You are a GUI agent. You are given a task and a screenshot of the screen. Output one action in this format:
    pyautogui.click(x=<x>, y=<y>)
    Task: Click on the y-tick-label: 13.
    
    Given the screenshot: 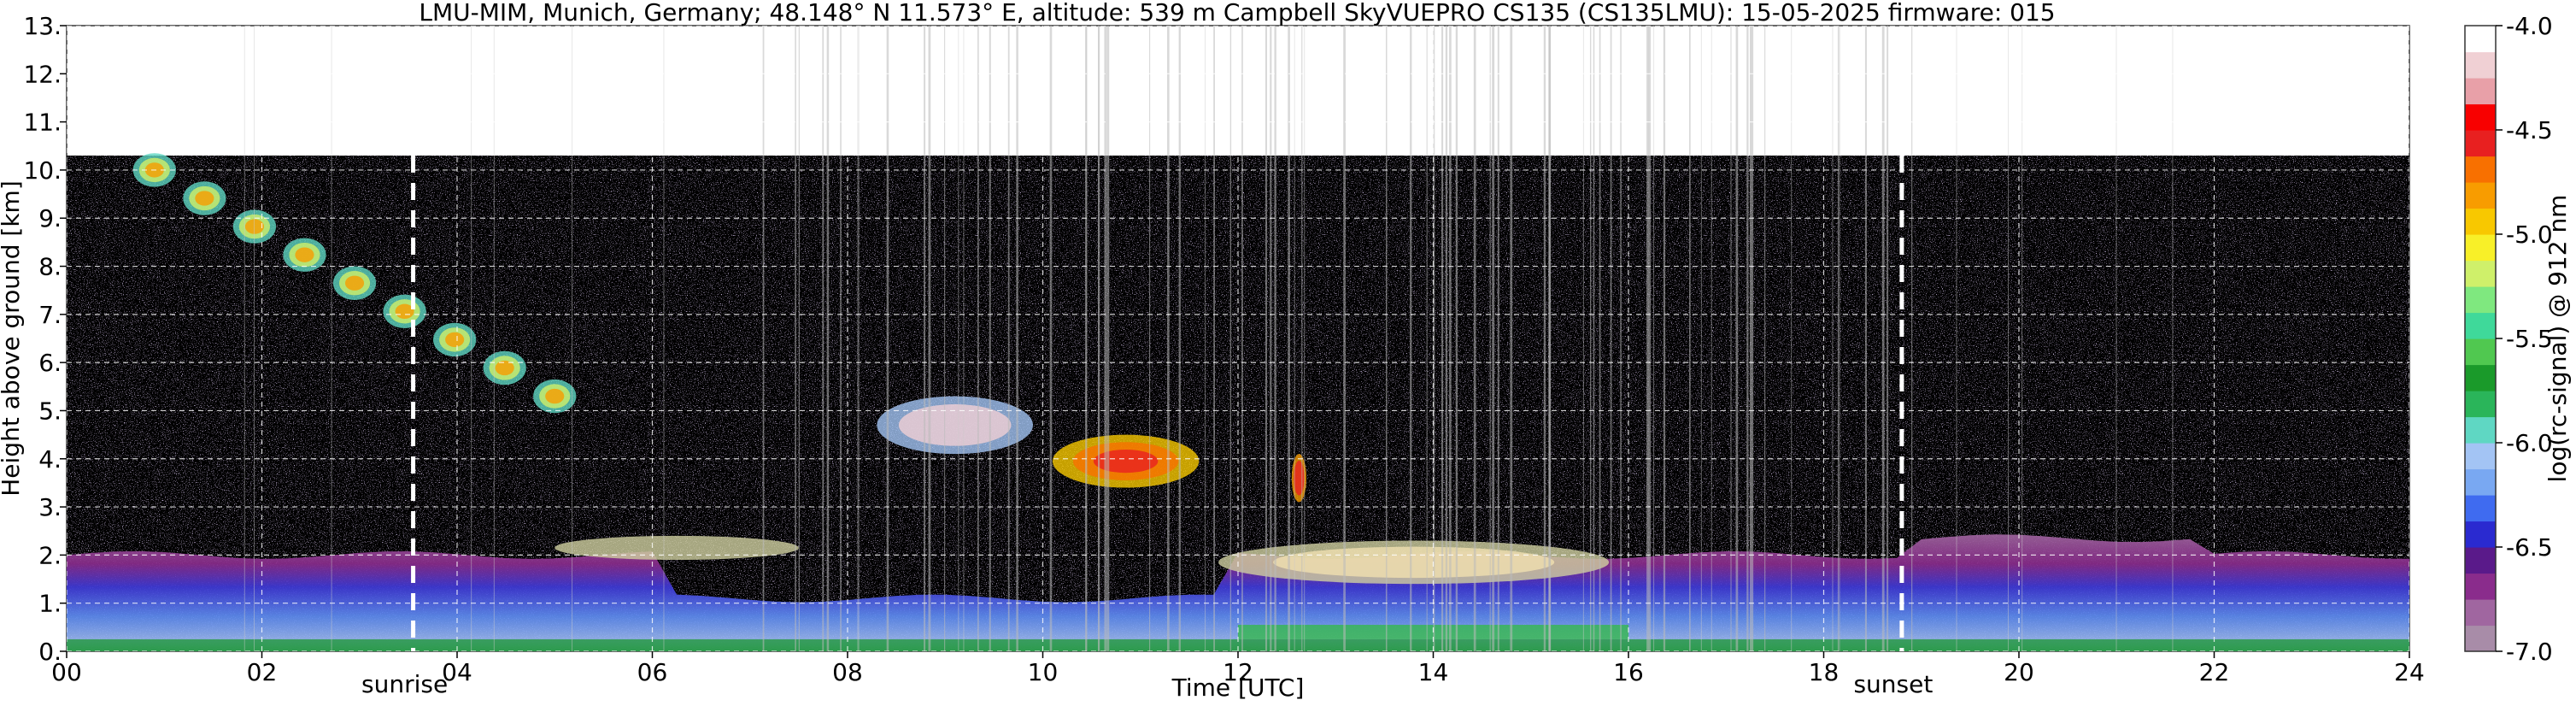 What is the action you would take?
    pyautogui.click(x=42, y=26)
    